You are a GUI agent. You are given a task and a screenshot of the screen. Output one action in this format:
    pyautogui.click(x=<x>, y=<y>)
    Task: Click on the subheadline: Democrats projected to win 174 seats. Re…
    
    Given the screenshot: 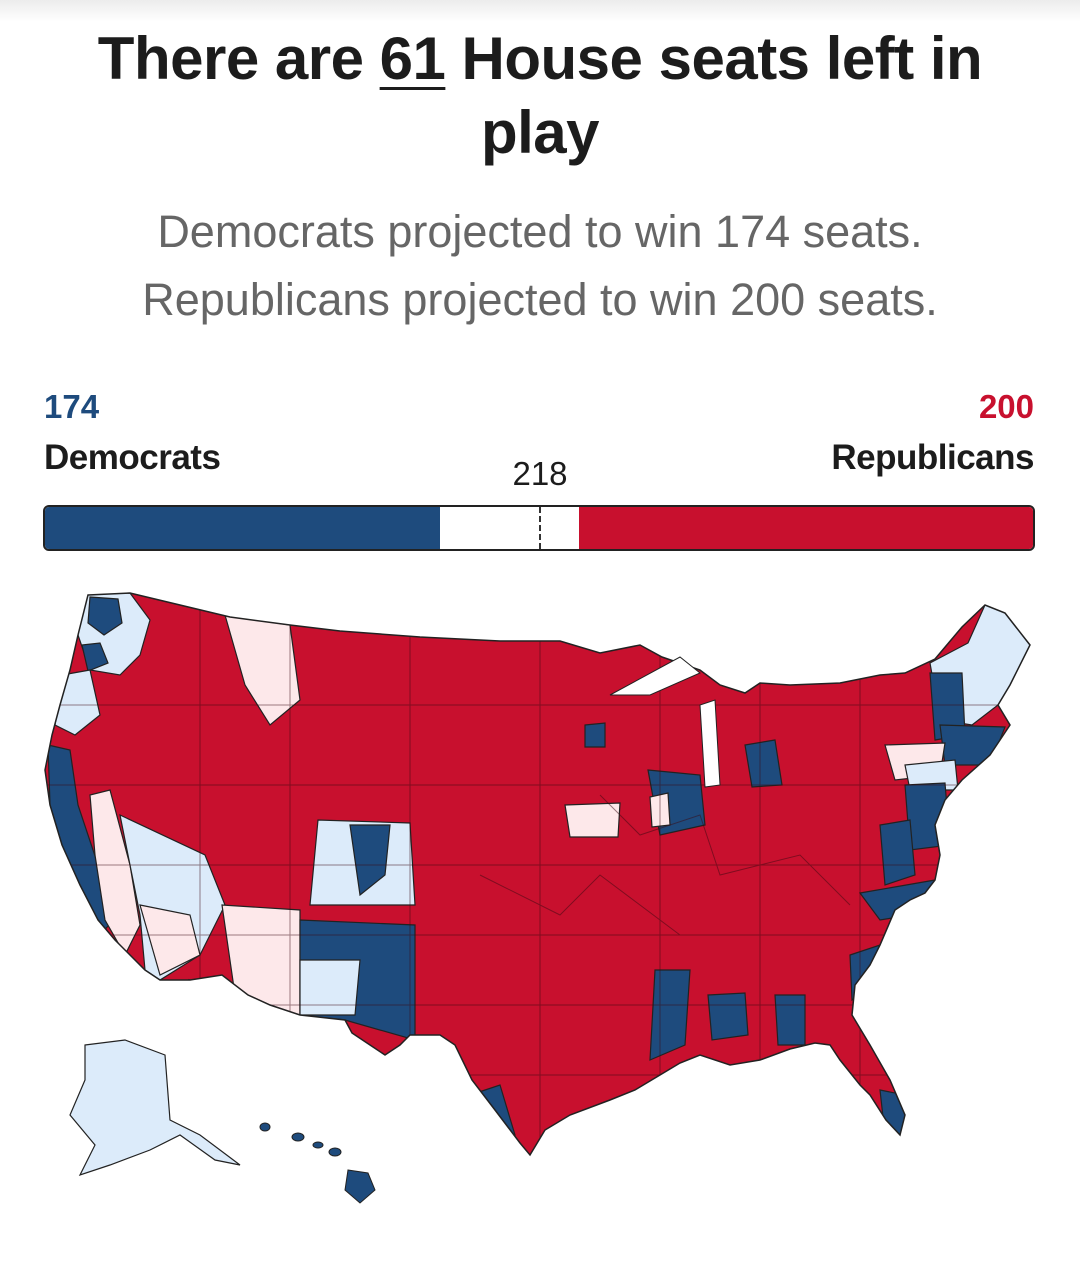 What is the action you would take?
    pyautogui.click(x=540, y=266)
    